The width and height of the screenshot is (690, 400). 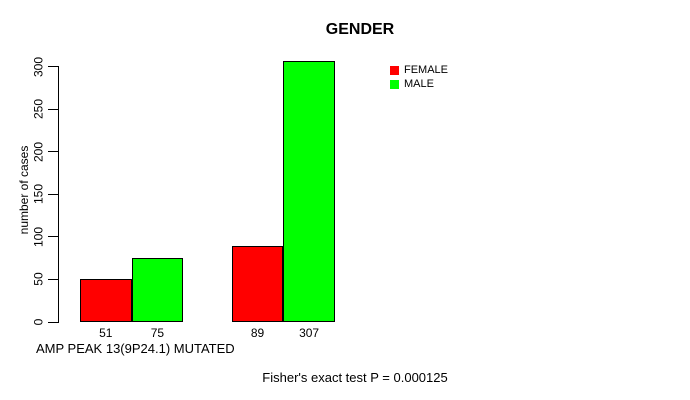 I want to click on bar-value-label: 307, so click(x=309, y=333).